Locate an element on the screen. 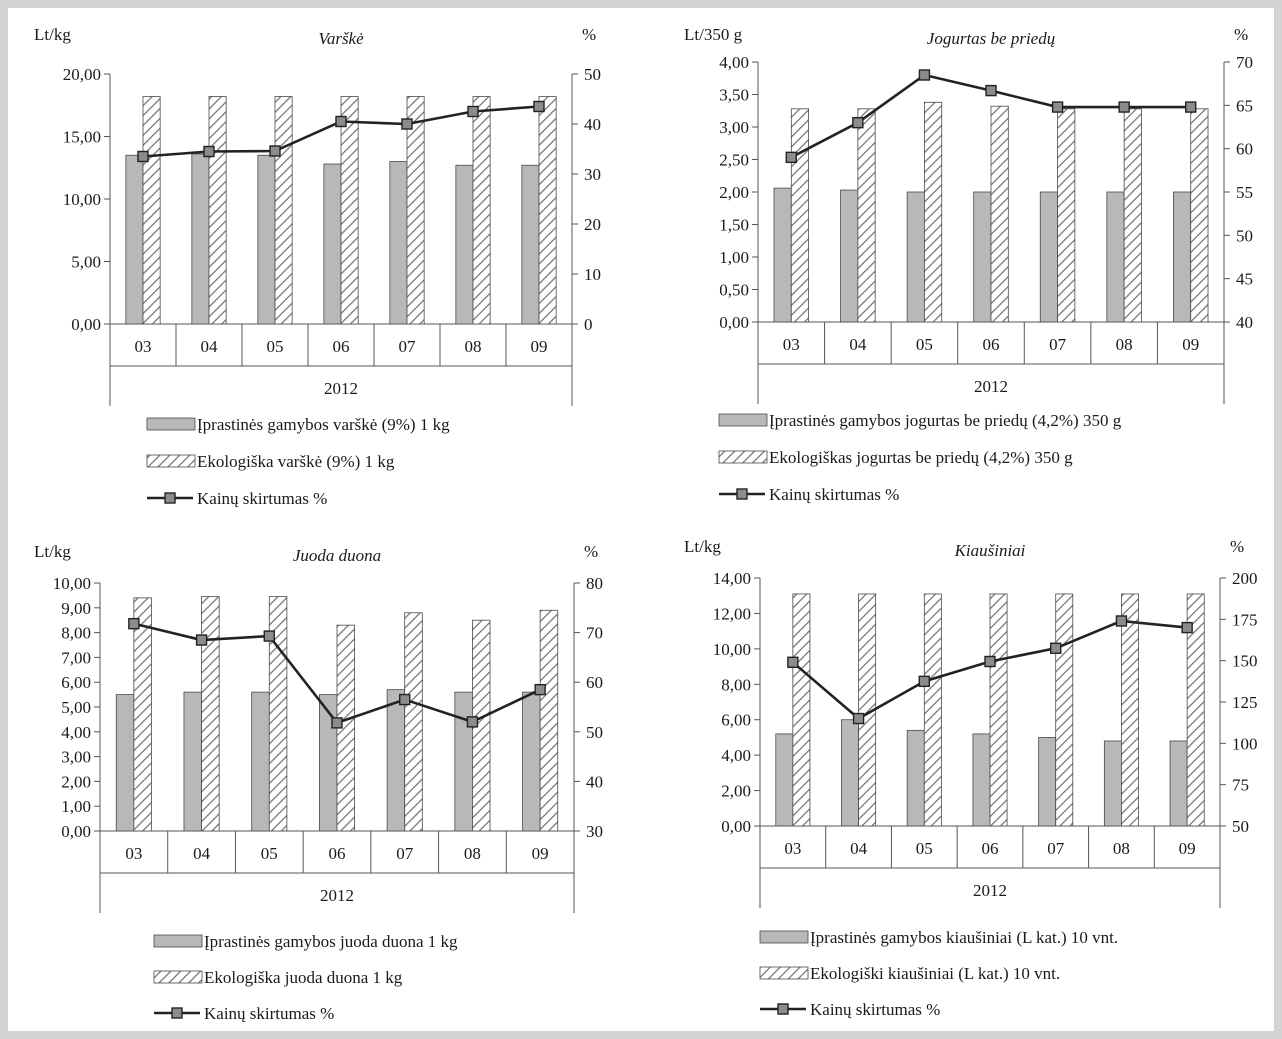  legend-label-ecological: Ekologiška juoda duona 1 kg is located at coordinates (303, 977).